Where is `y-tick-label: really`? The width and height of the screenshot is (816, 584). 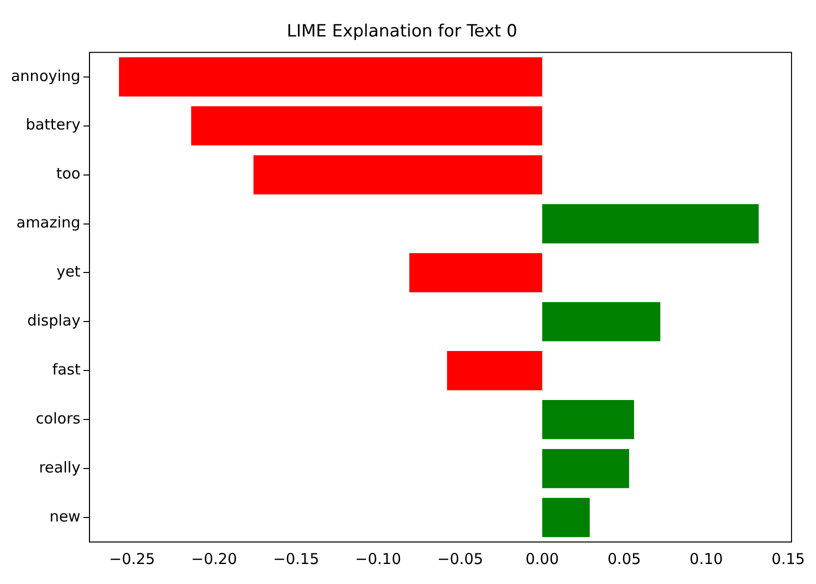 y-tick-label: really is located at coordinates (59, 467).